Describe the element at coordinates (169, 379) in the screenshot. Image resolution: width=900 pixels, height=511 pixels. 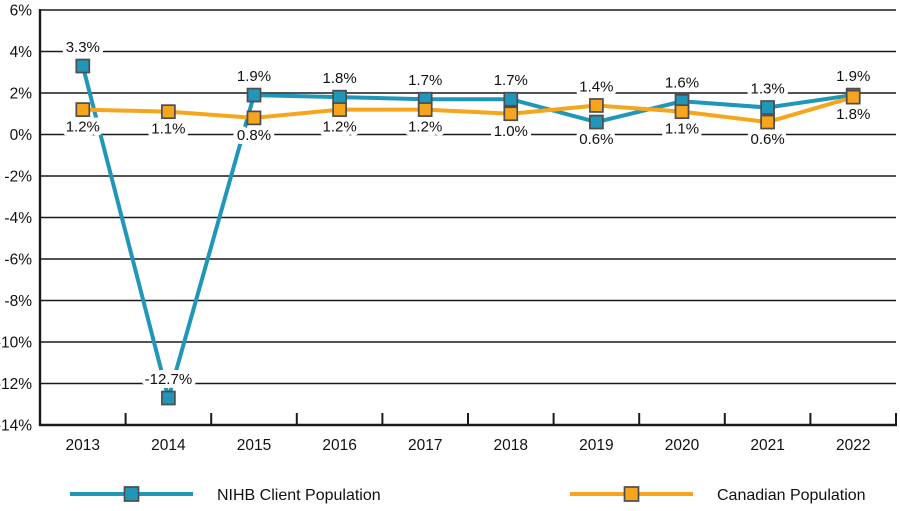
I see `data-point-label: -12.7%` at that location.